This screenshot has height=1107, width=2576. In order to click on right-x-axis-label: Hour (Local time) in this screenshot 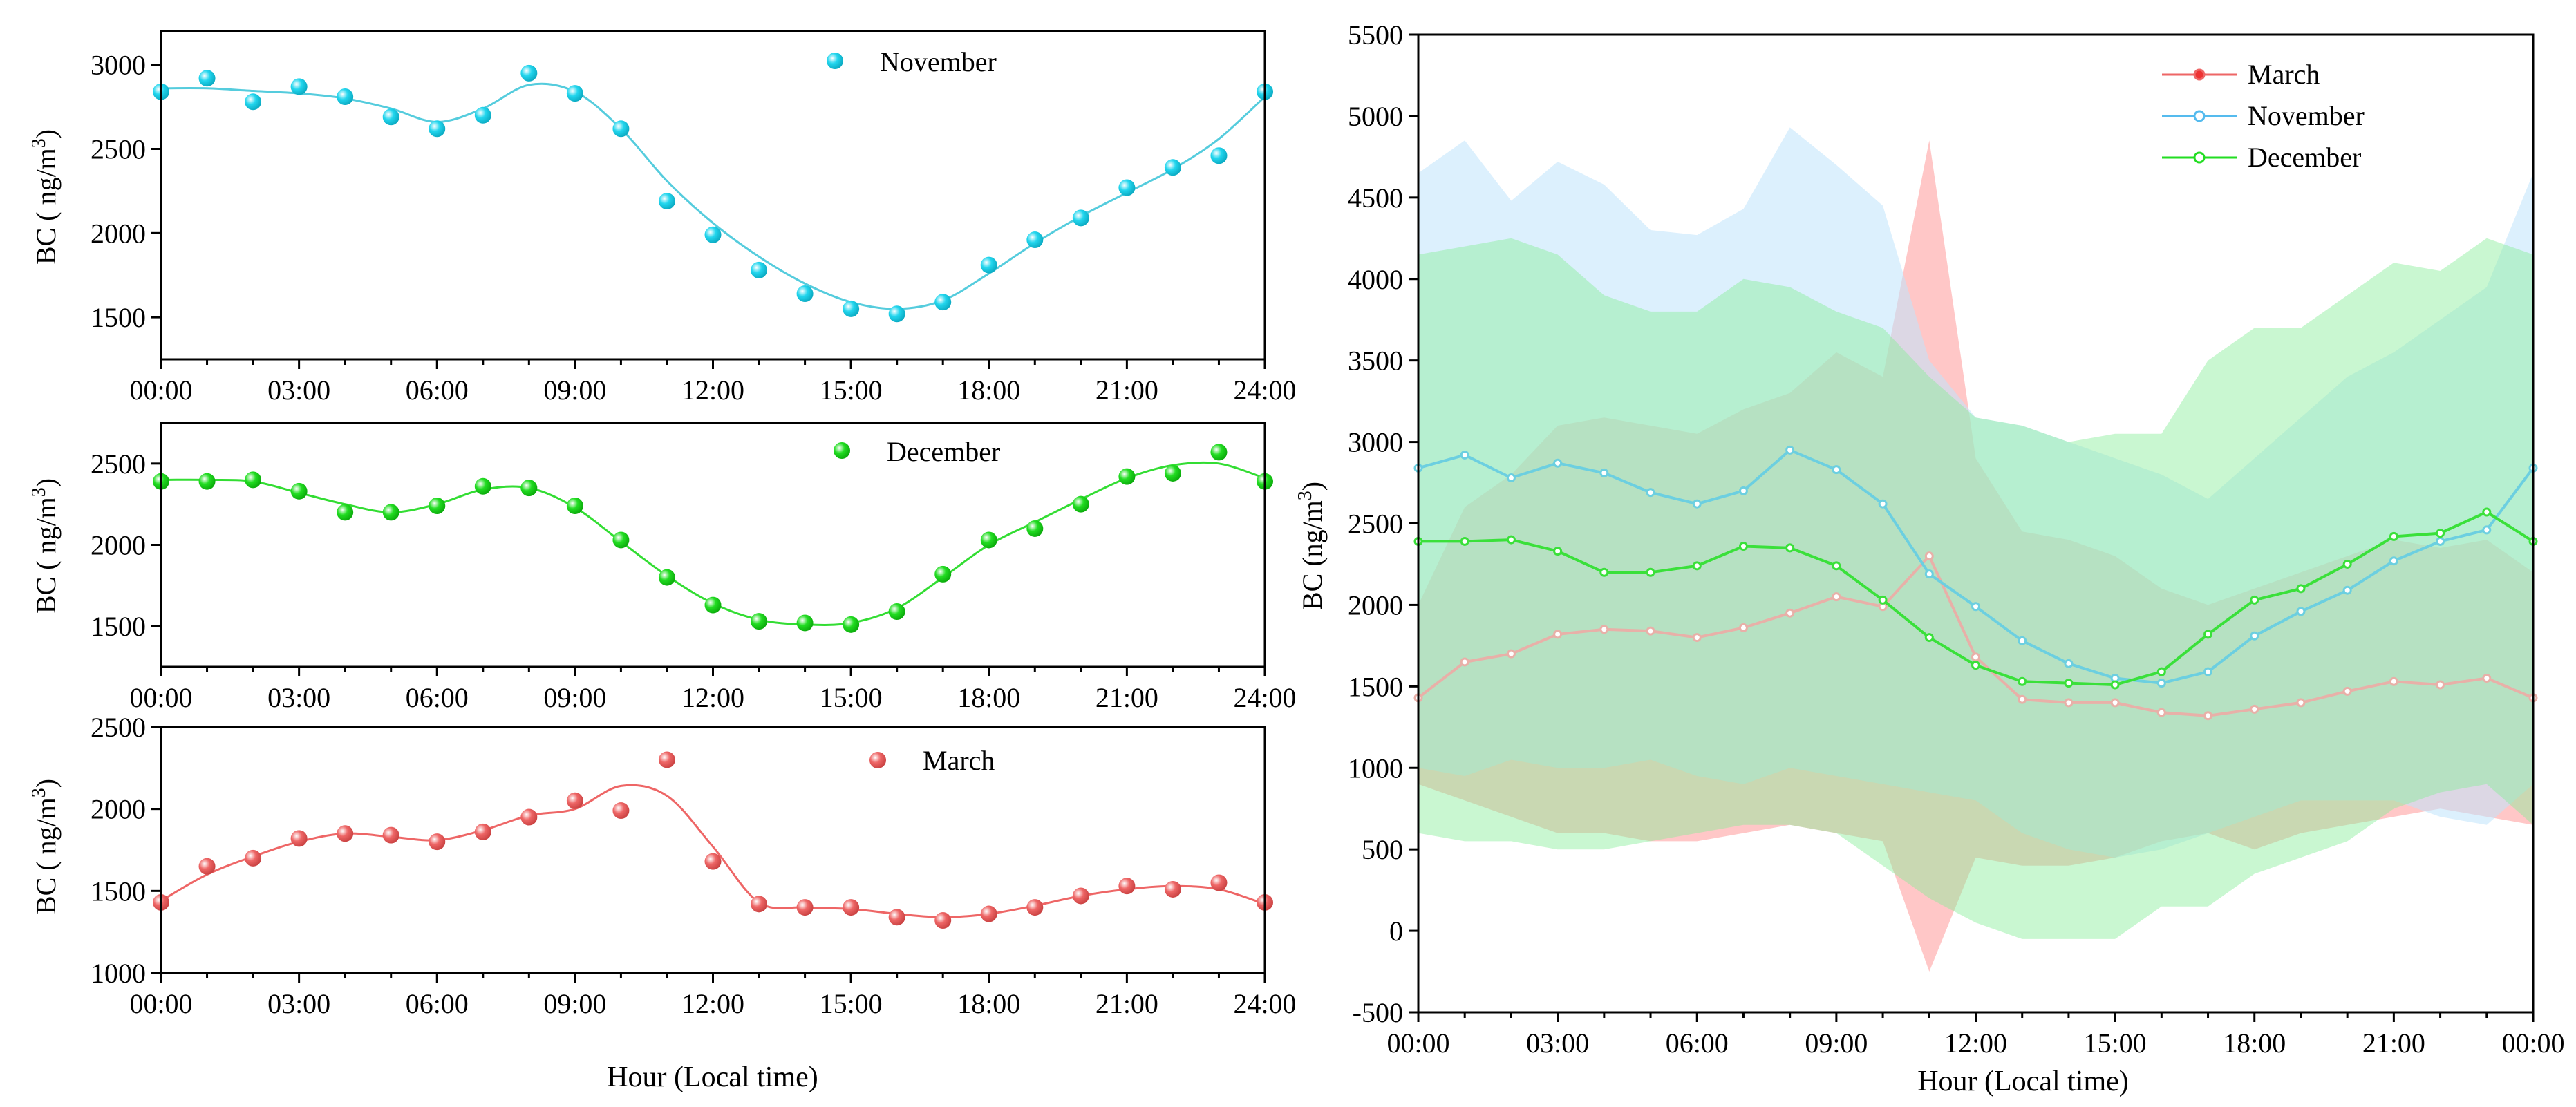, I will do `click(2023, 1082)`.